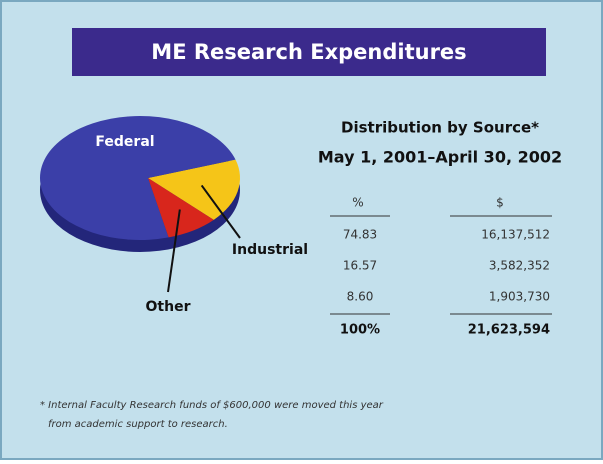 Image resolution: width=603 pixels, height=464 pixels. What do you see at coordinates (357, 203) in the screenshot?
I see `table-header: %` at bounding box center [357, 203].